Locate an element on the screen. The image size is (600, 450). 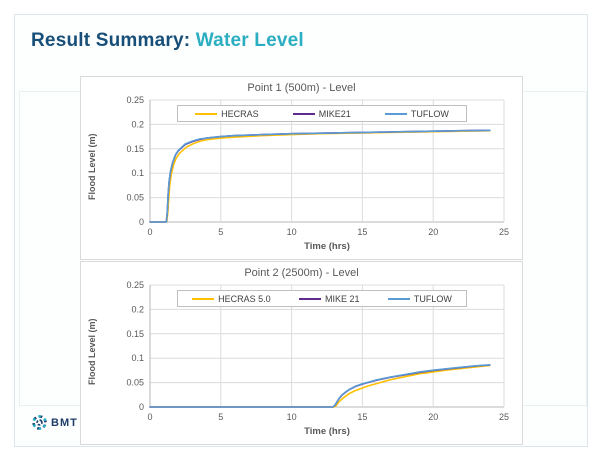
page-title: Result Summary: Water Level is located at coordinates (167, 41).